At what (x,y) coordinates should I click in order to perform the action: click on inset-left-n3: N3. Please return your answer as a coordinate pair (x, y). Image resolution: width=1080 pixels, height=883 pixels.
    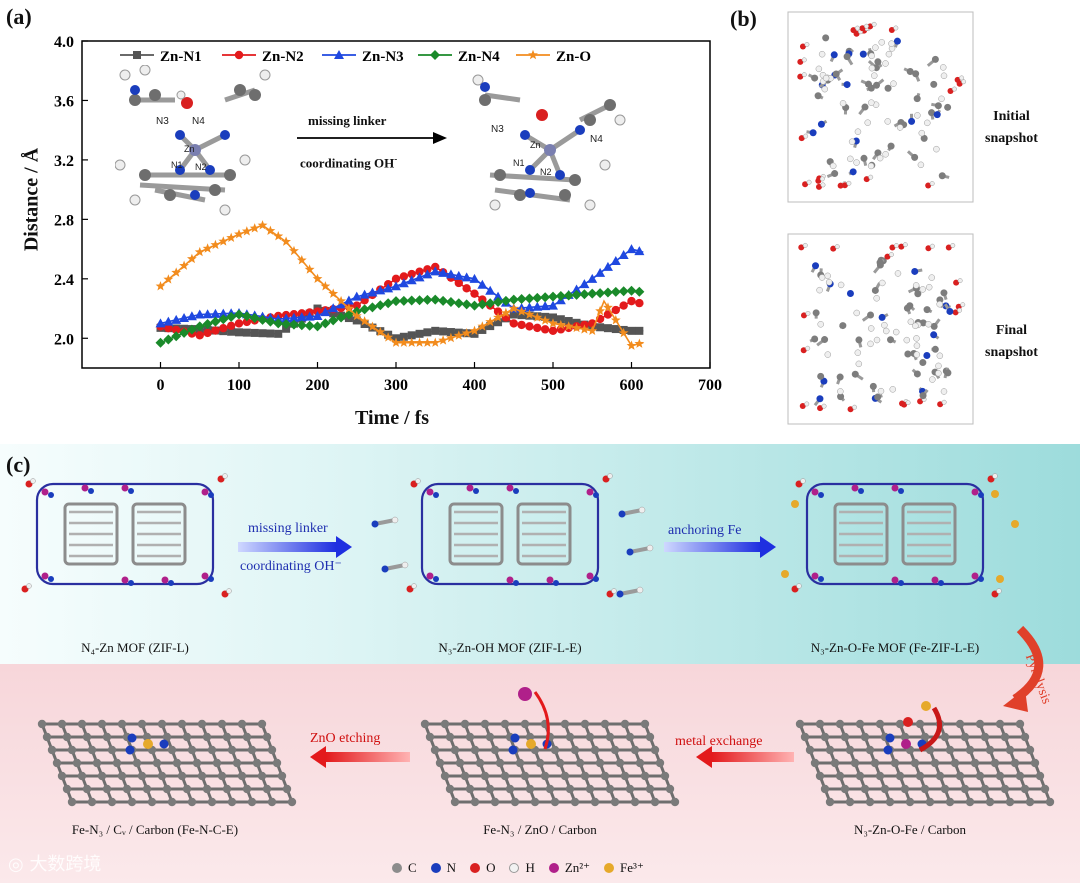
    Looking at the image, I should click on (162, 121).